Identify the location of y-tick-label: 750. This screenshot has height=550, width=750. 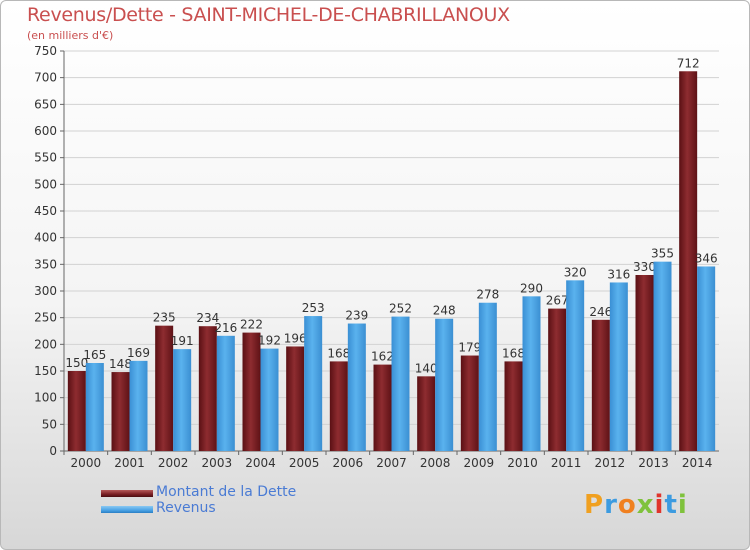
(45, 51).